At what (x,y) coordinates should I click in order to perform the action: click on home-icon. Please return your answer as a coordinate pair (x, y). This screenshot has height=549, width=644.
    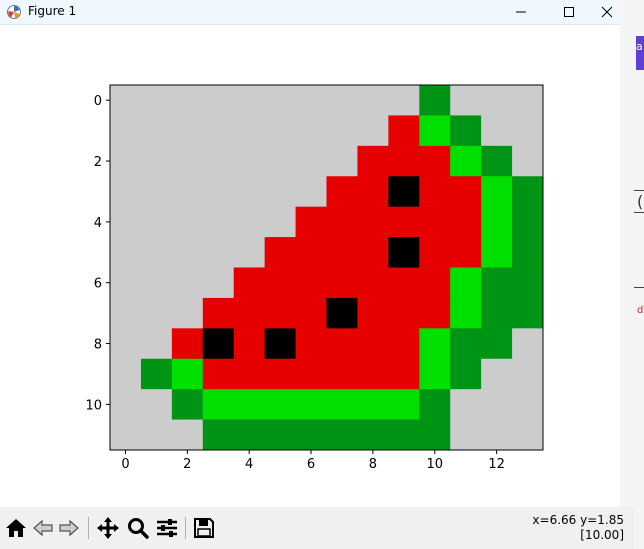
    Looking at the image, I should click on (16, 528).